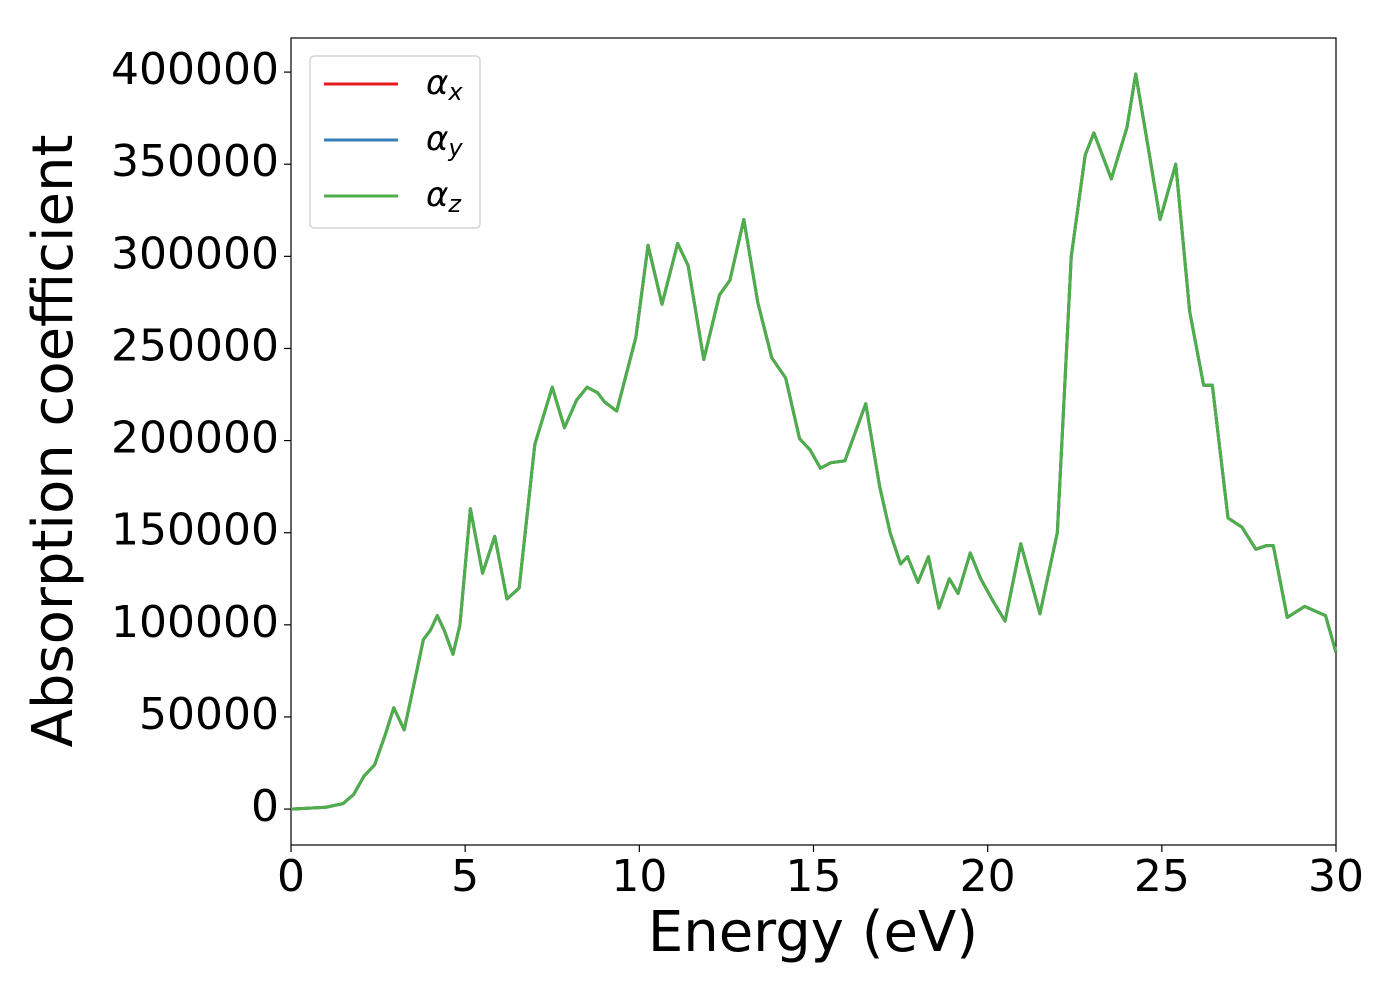  What do you see at coordinates (813, 932) in the screenshot?
I see `x-axis-label: Energy (eV)` at bounding box center [813, 932].